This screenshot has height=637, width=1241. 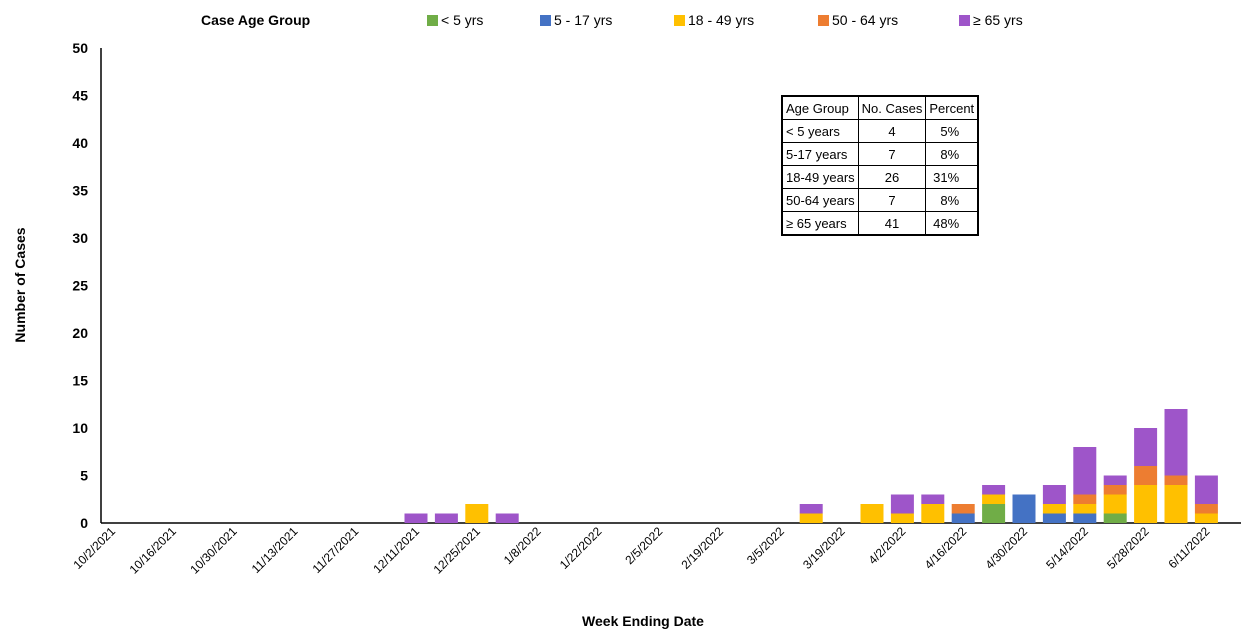 What do you see at coordinates (952, 177) in the screenshot?
I see `table-cell-percent: 31%` at bounding box center [952, 177].